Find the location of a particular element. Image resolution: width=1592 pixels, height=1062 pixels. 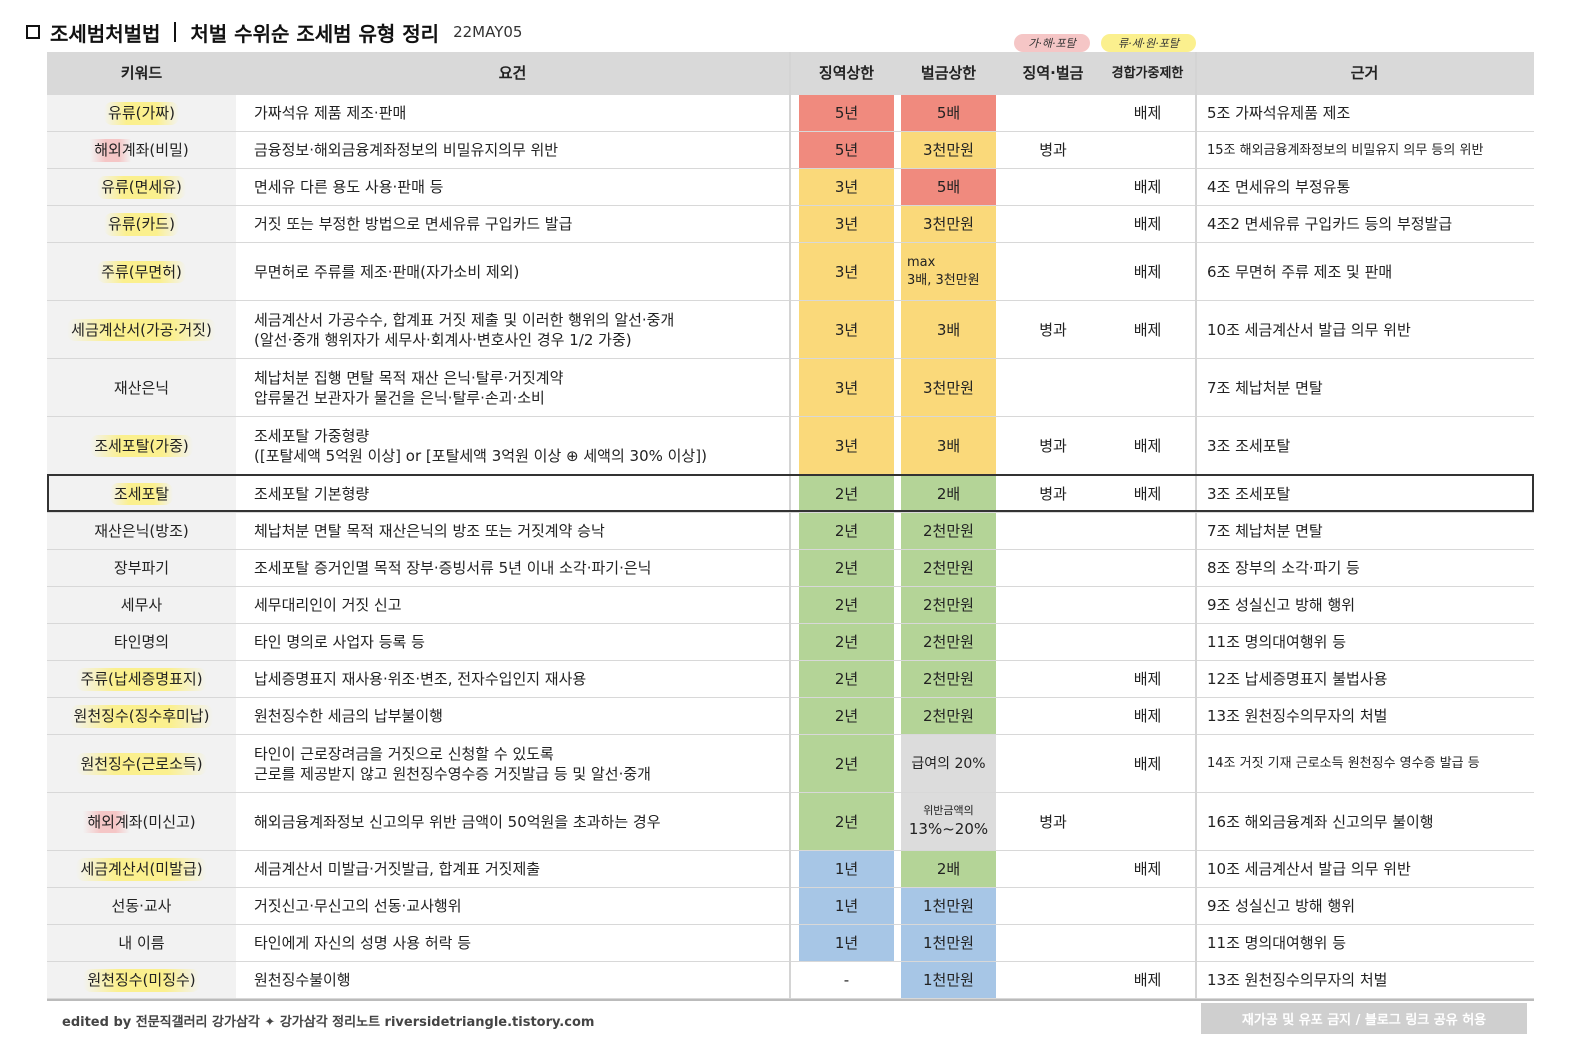

fine-cell: 급여의 20% is located at coordinates (948, 764).